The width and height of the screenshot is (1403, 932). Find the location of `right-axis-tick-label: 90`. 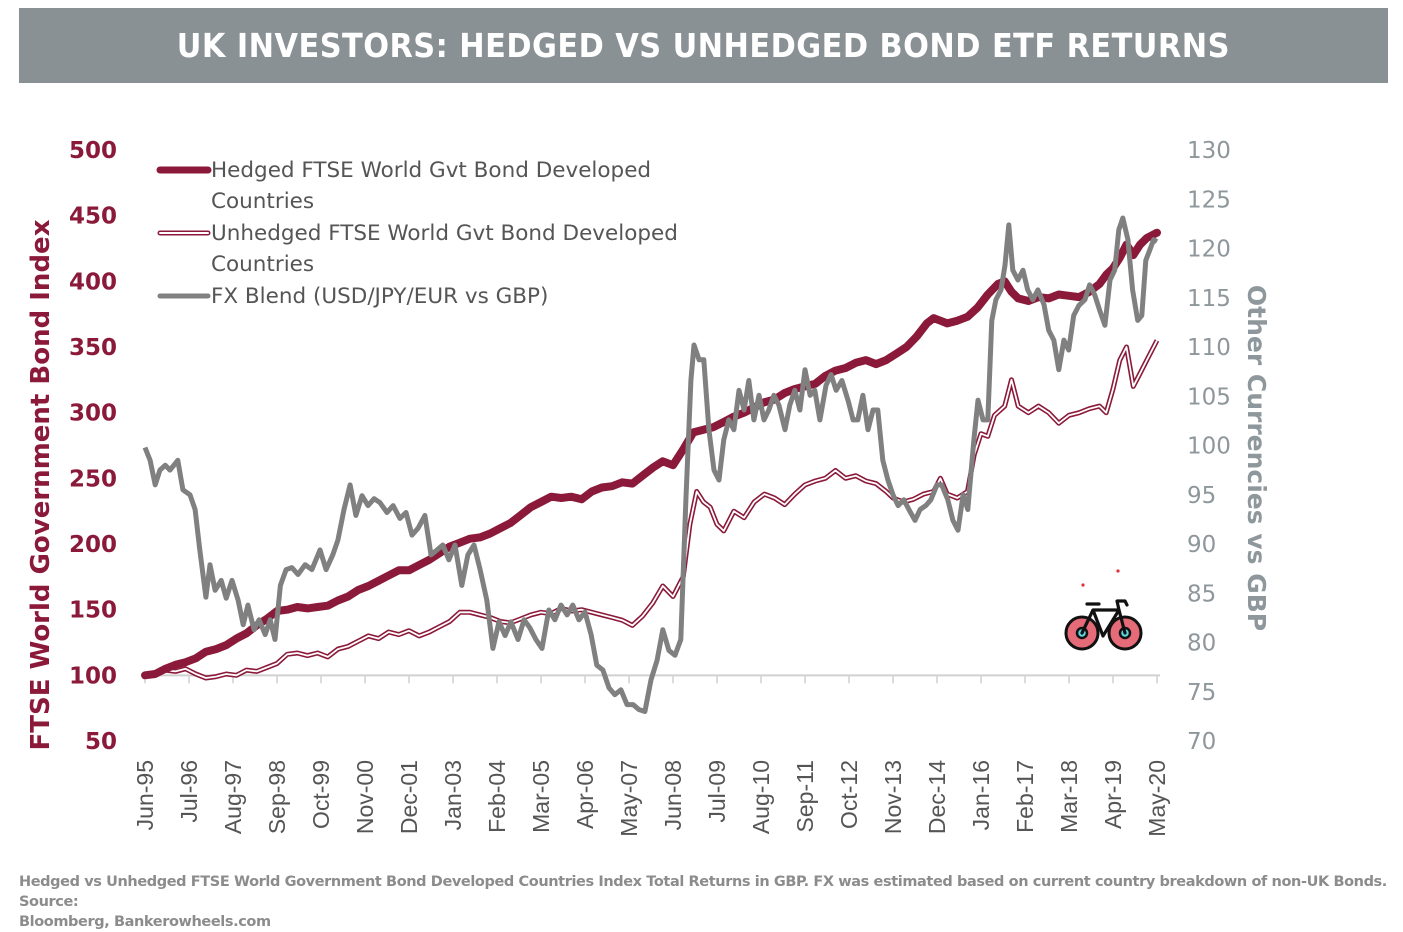

right-axis-tick-label: 90 is located at coordinates (1201, 545).